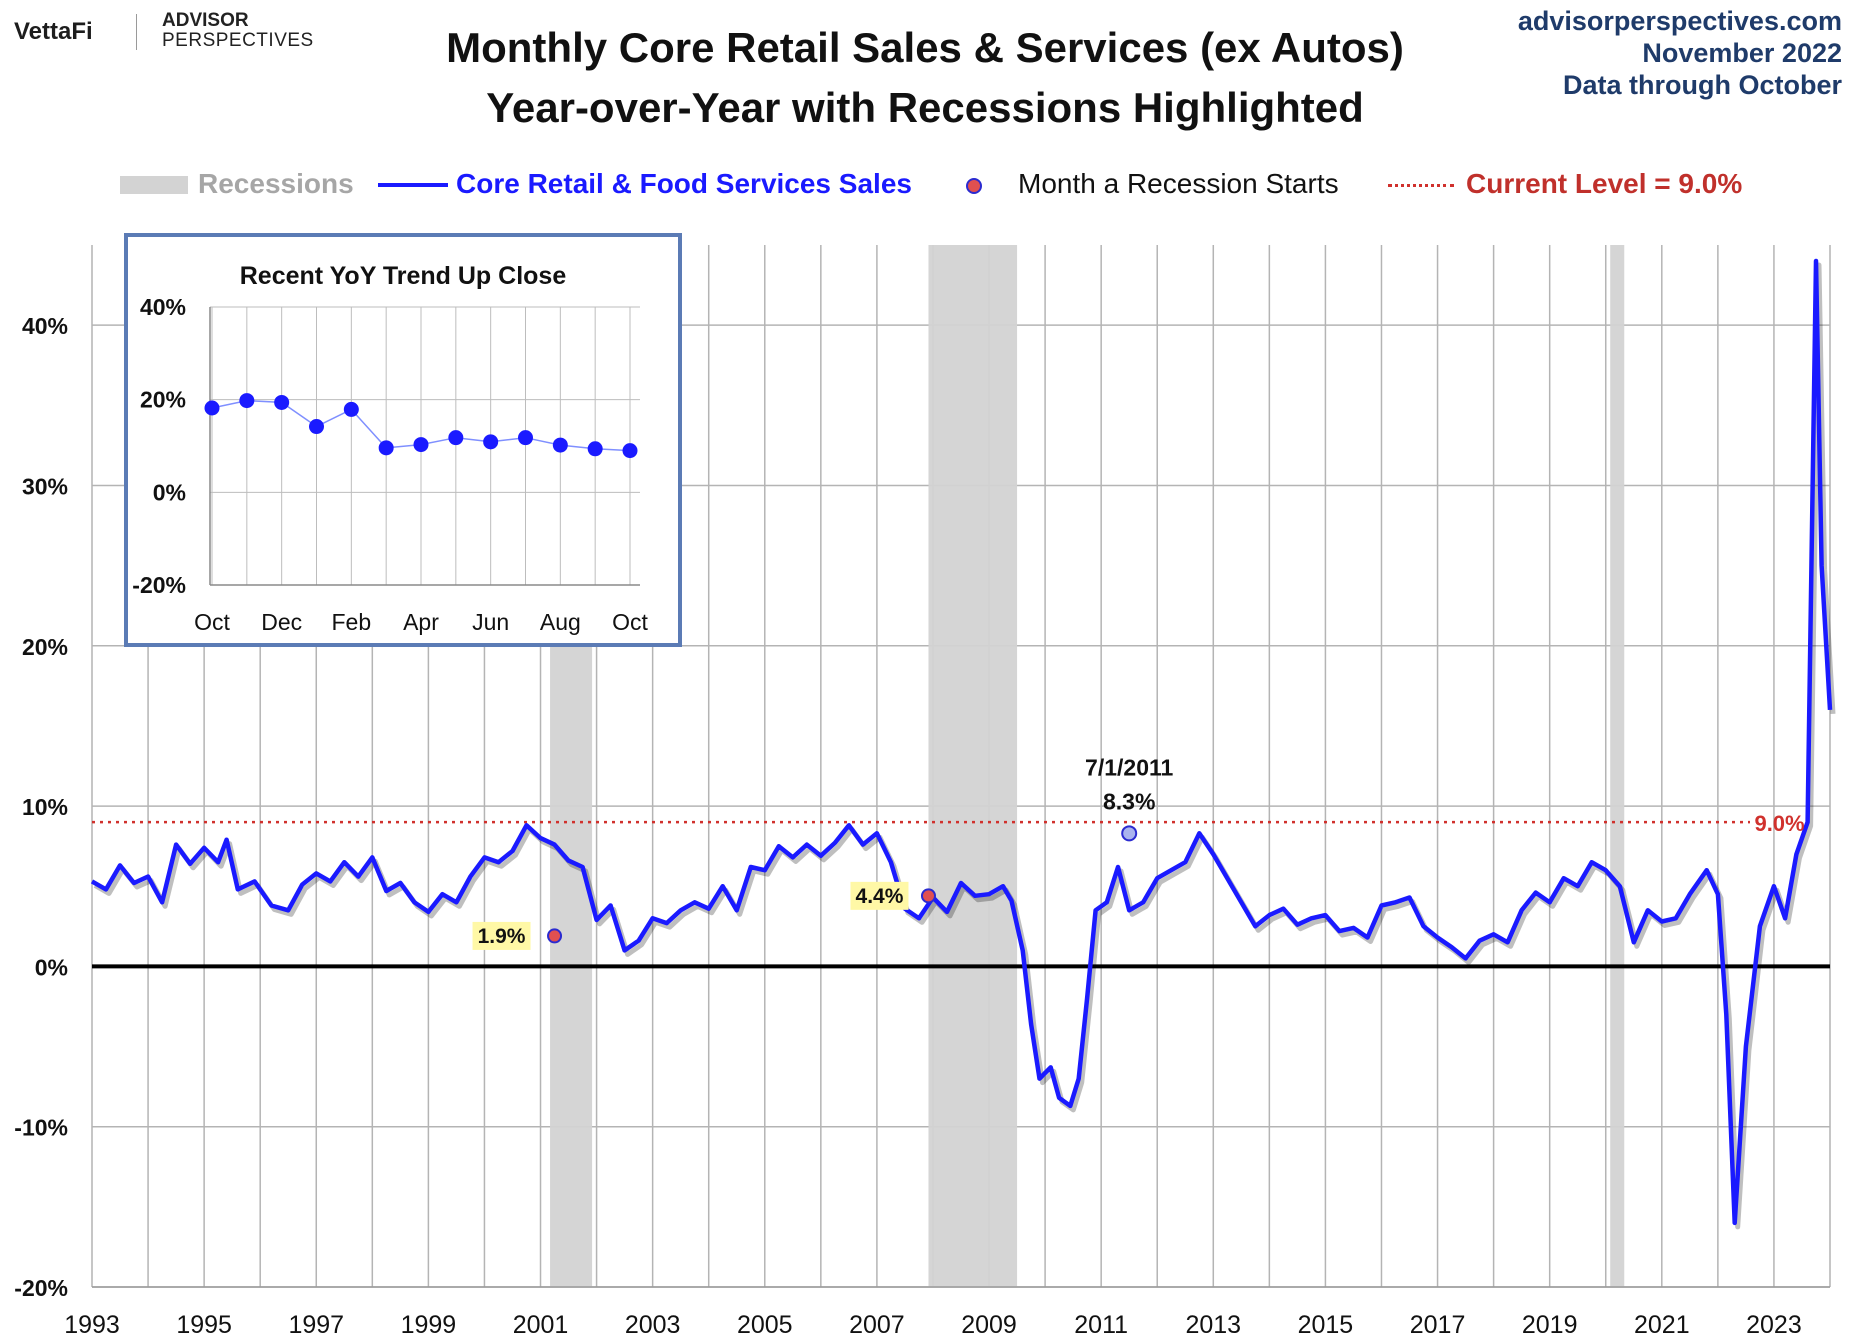 The height and width of the screenshot is (1342, 1850). I want to click on x-tick-label: 2005, so click(765, 1325).